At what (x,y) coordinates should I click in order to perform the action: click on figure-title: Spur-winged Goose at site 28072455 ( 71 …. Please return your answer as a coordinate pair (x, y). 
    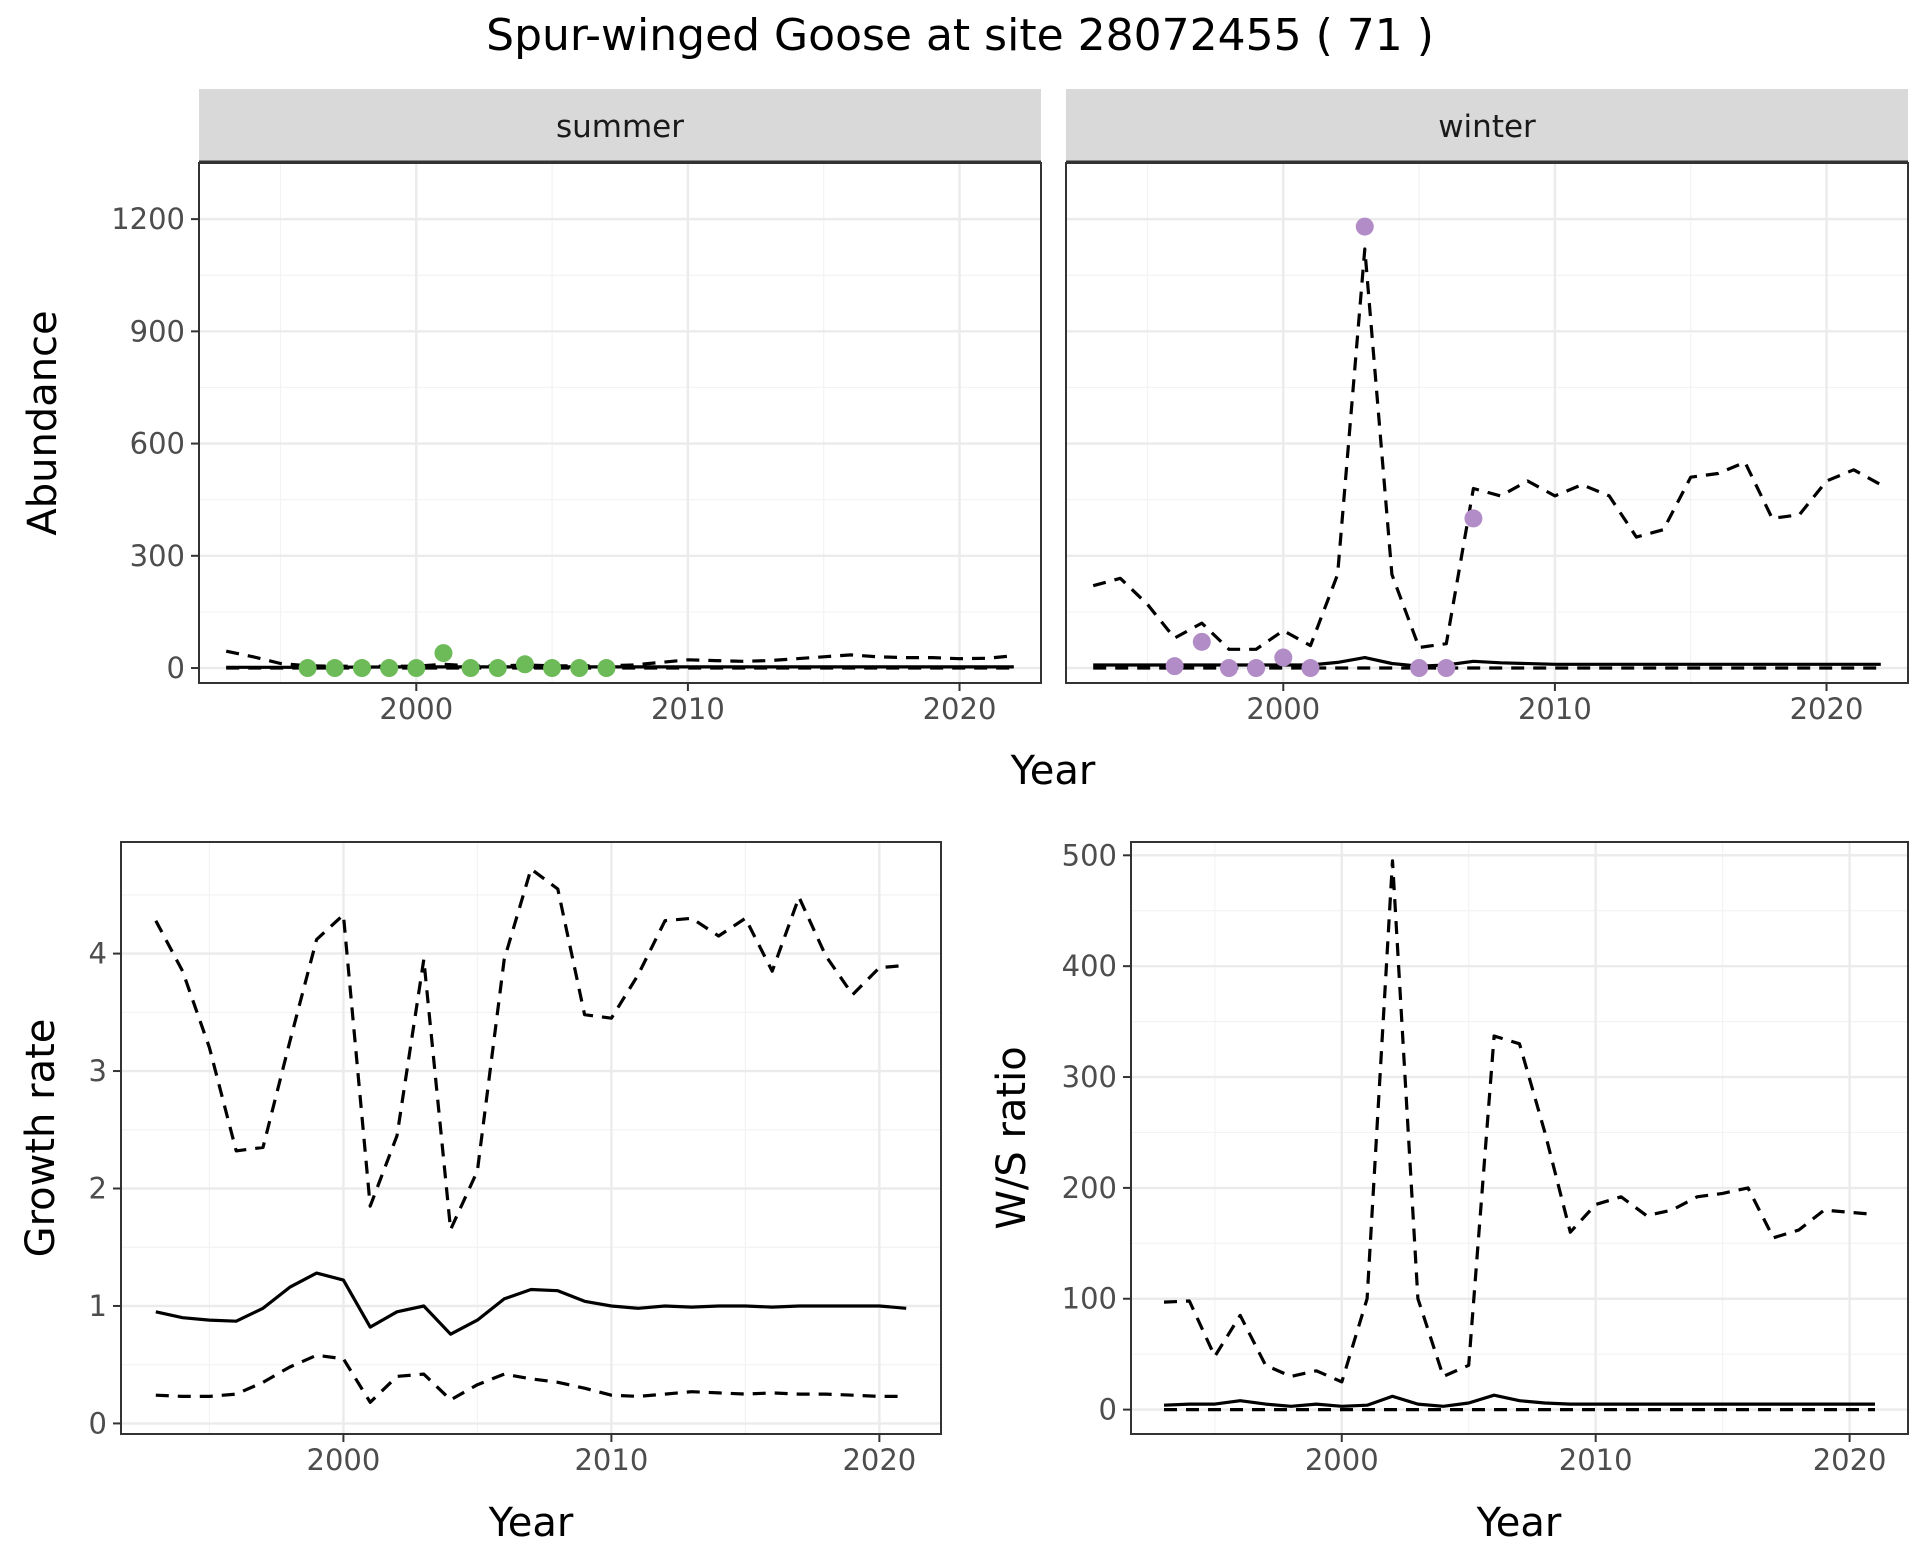
    Looking at the image, I should click on (960, 35).